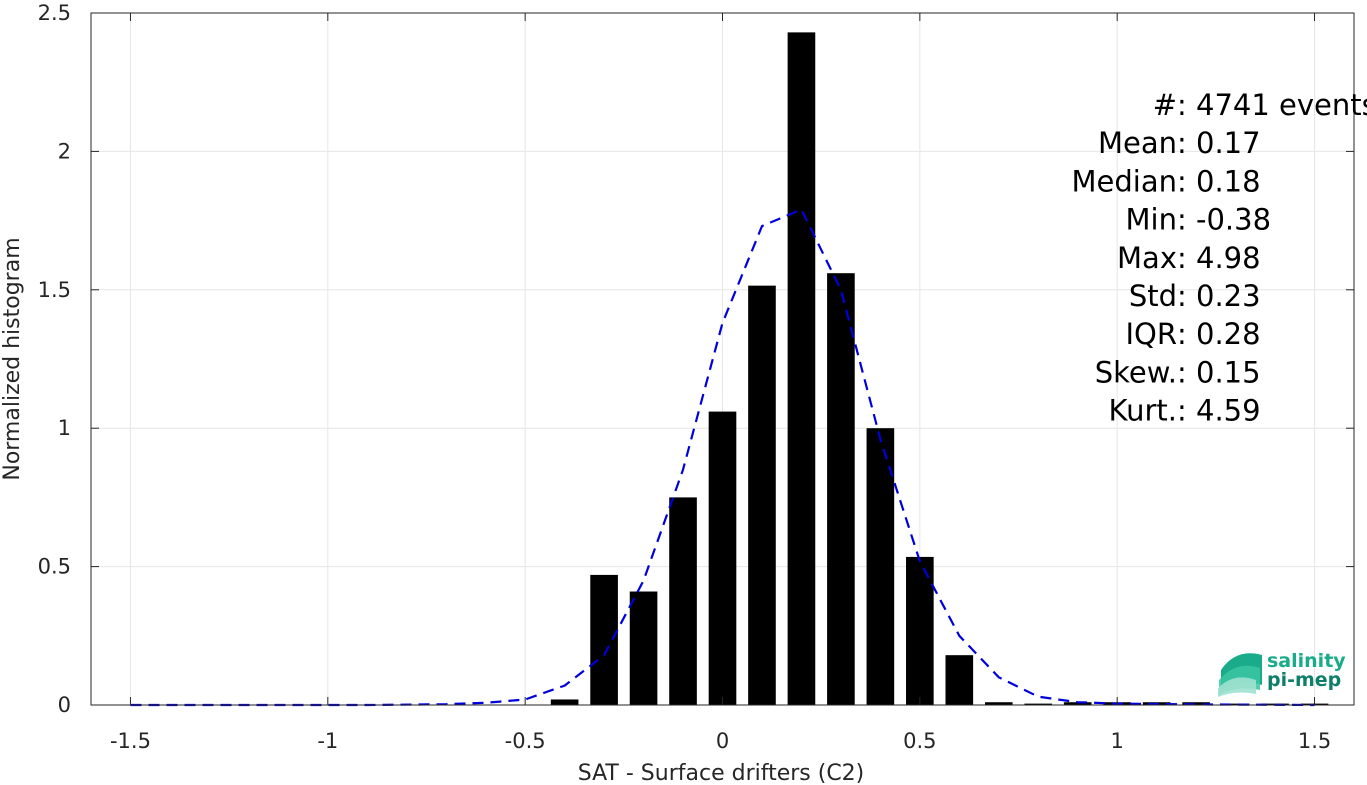  Describe the element at coordinates (1314, 741) in the screenshot. I see `x-tick-label: 1.5` at that location.